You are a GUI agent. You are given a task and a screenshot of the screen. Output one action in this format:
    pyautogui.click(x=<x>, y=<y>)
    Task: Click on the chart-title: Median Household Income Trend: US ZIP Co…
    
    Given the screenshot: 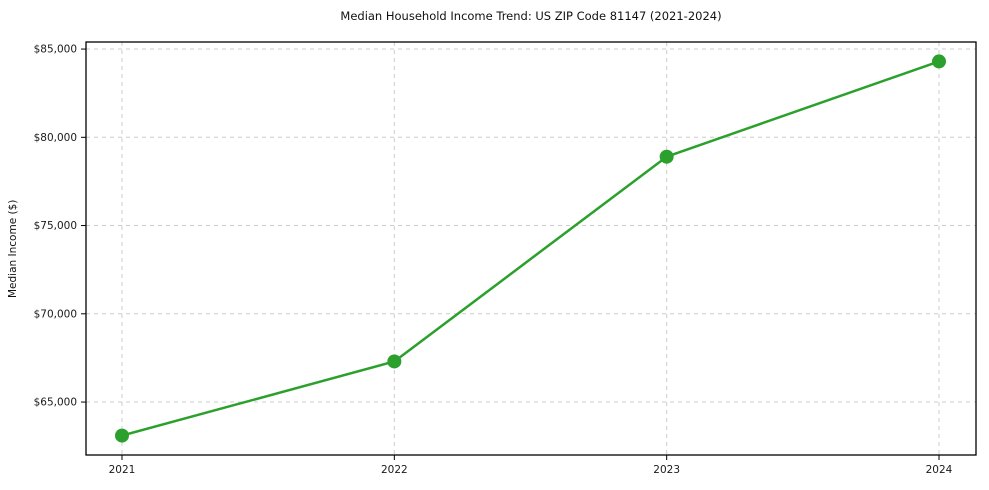 What is the action you would take?
    pyautogui.click(x=531, y=16)
    